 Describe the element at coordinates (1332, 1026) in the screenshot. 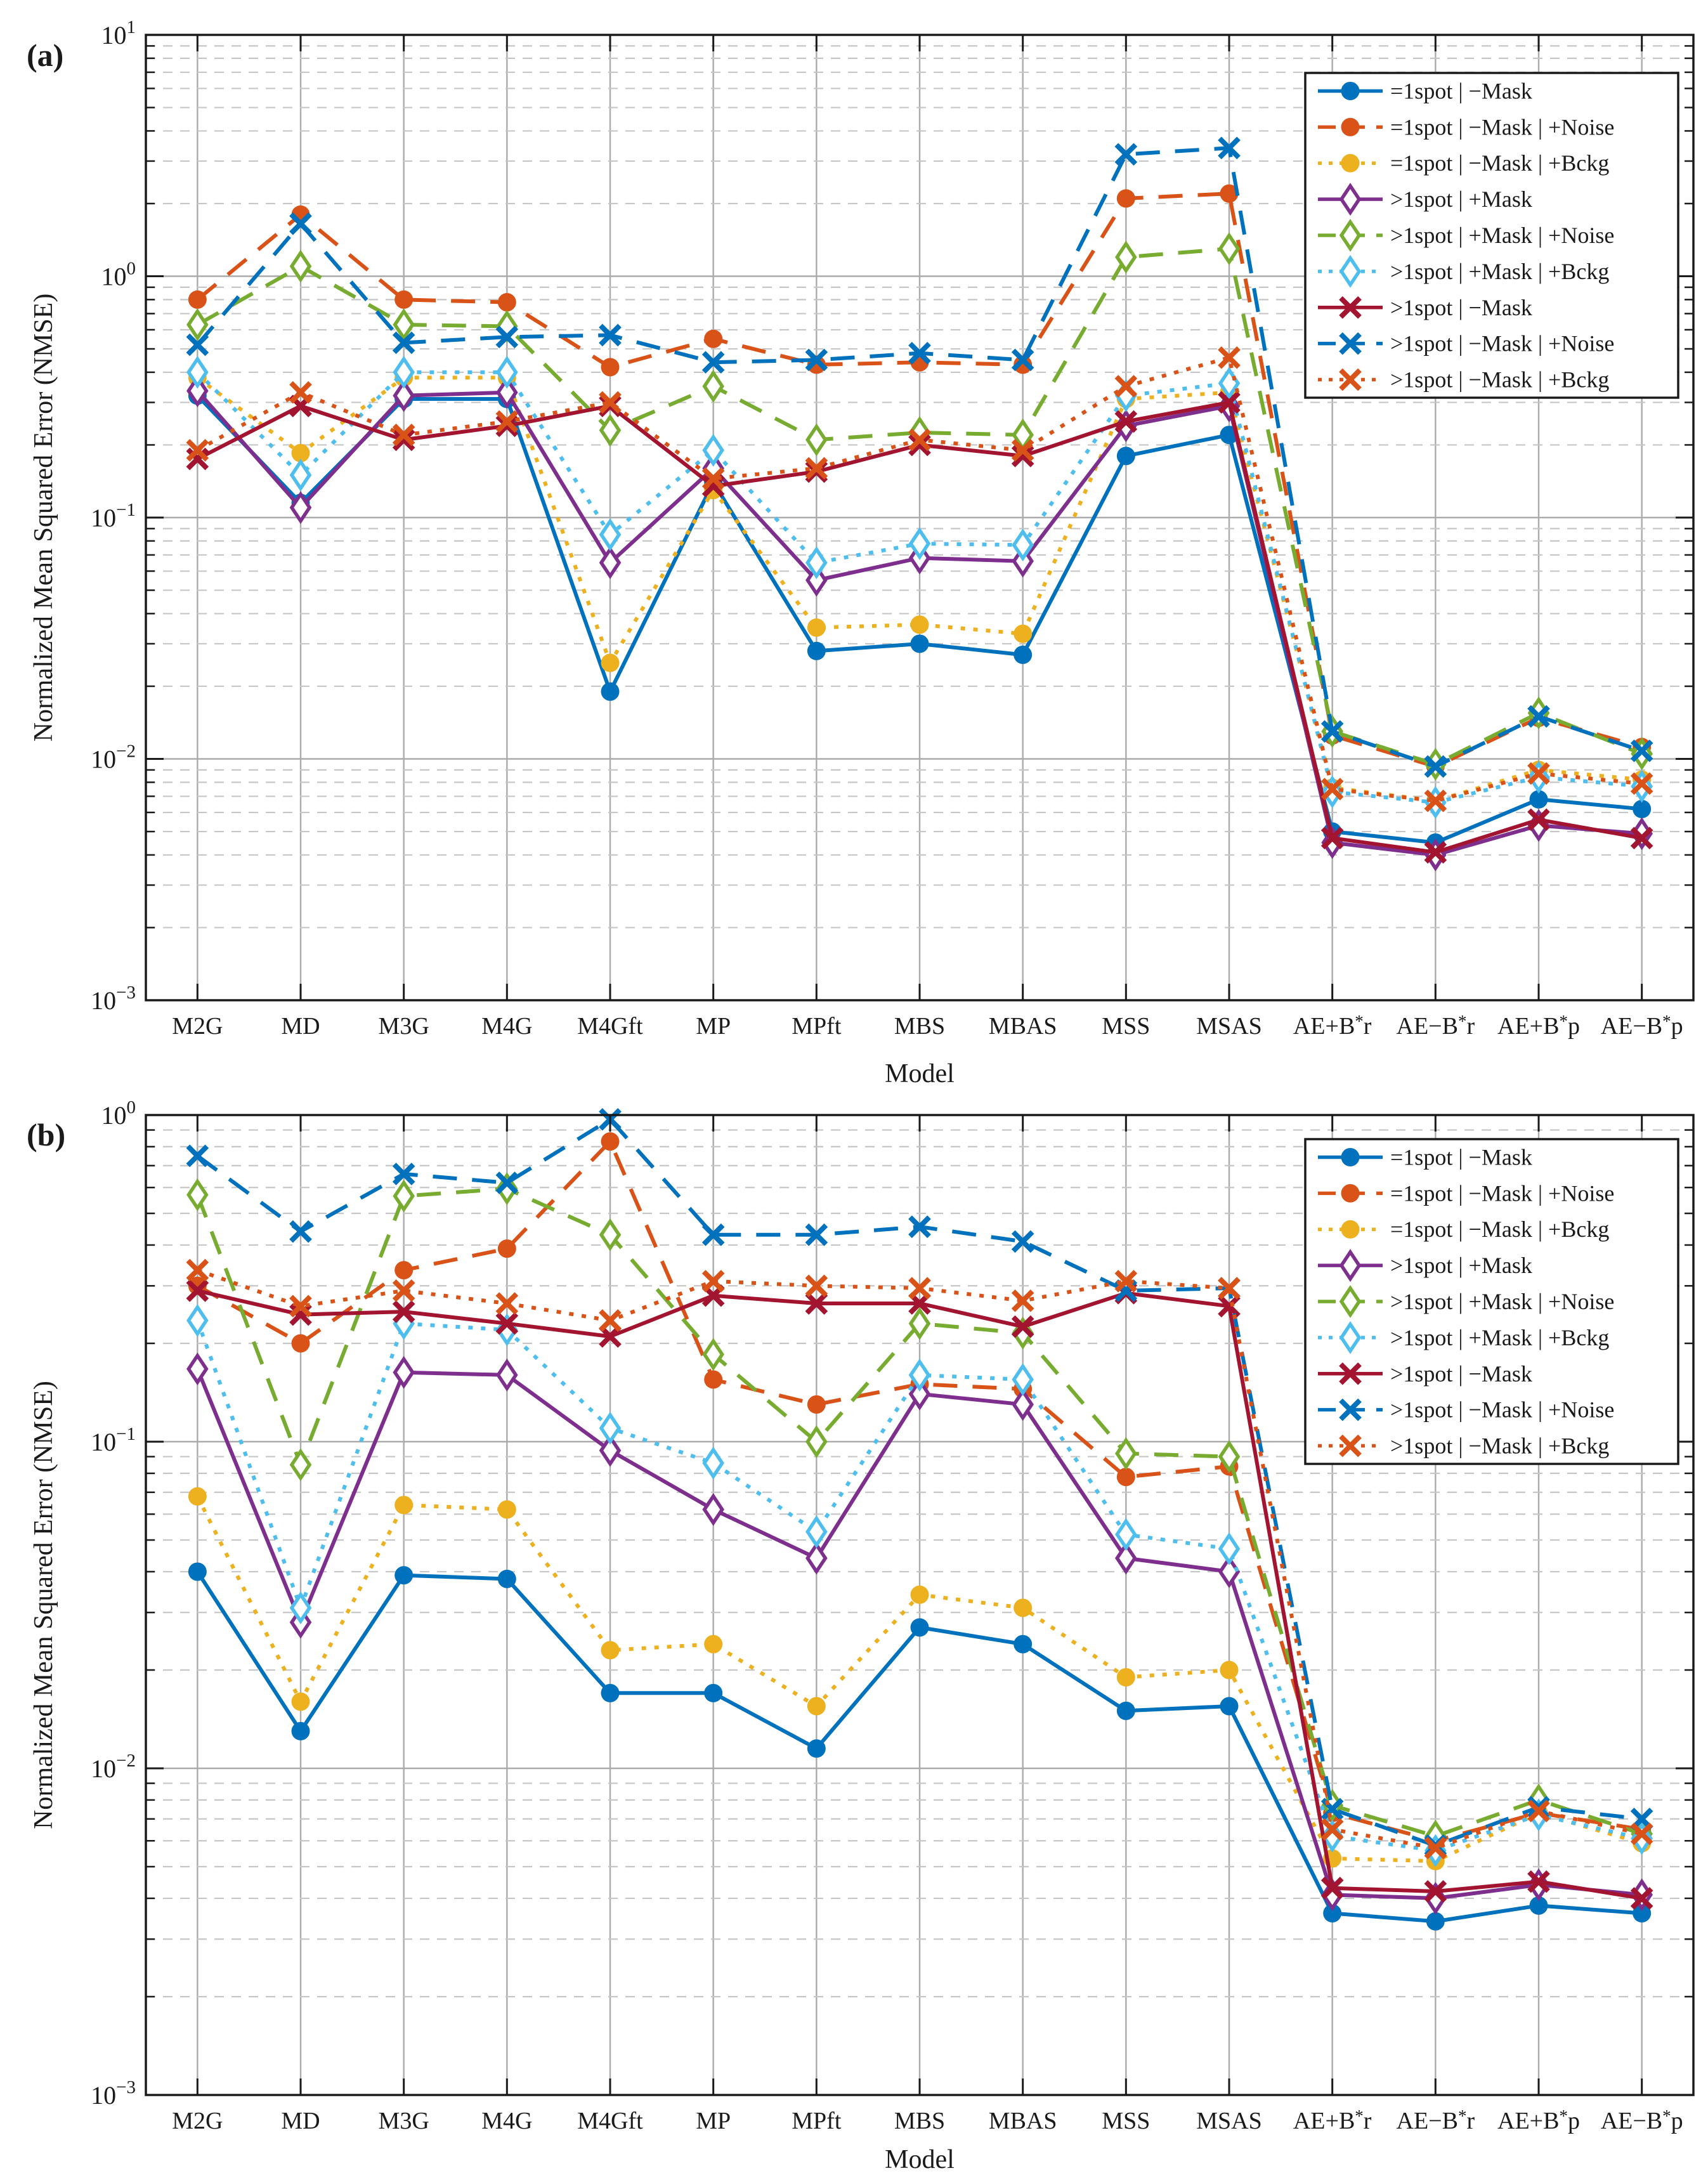

I see `x-tick-label: AE+B*r` at that location.